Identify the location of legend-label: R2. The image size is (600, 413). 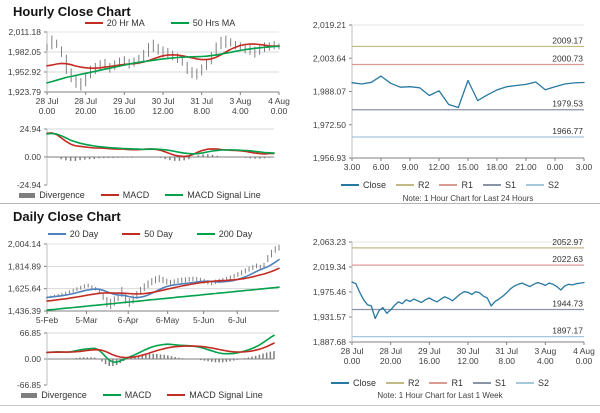
(413, 383).